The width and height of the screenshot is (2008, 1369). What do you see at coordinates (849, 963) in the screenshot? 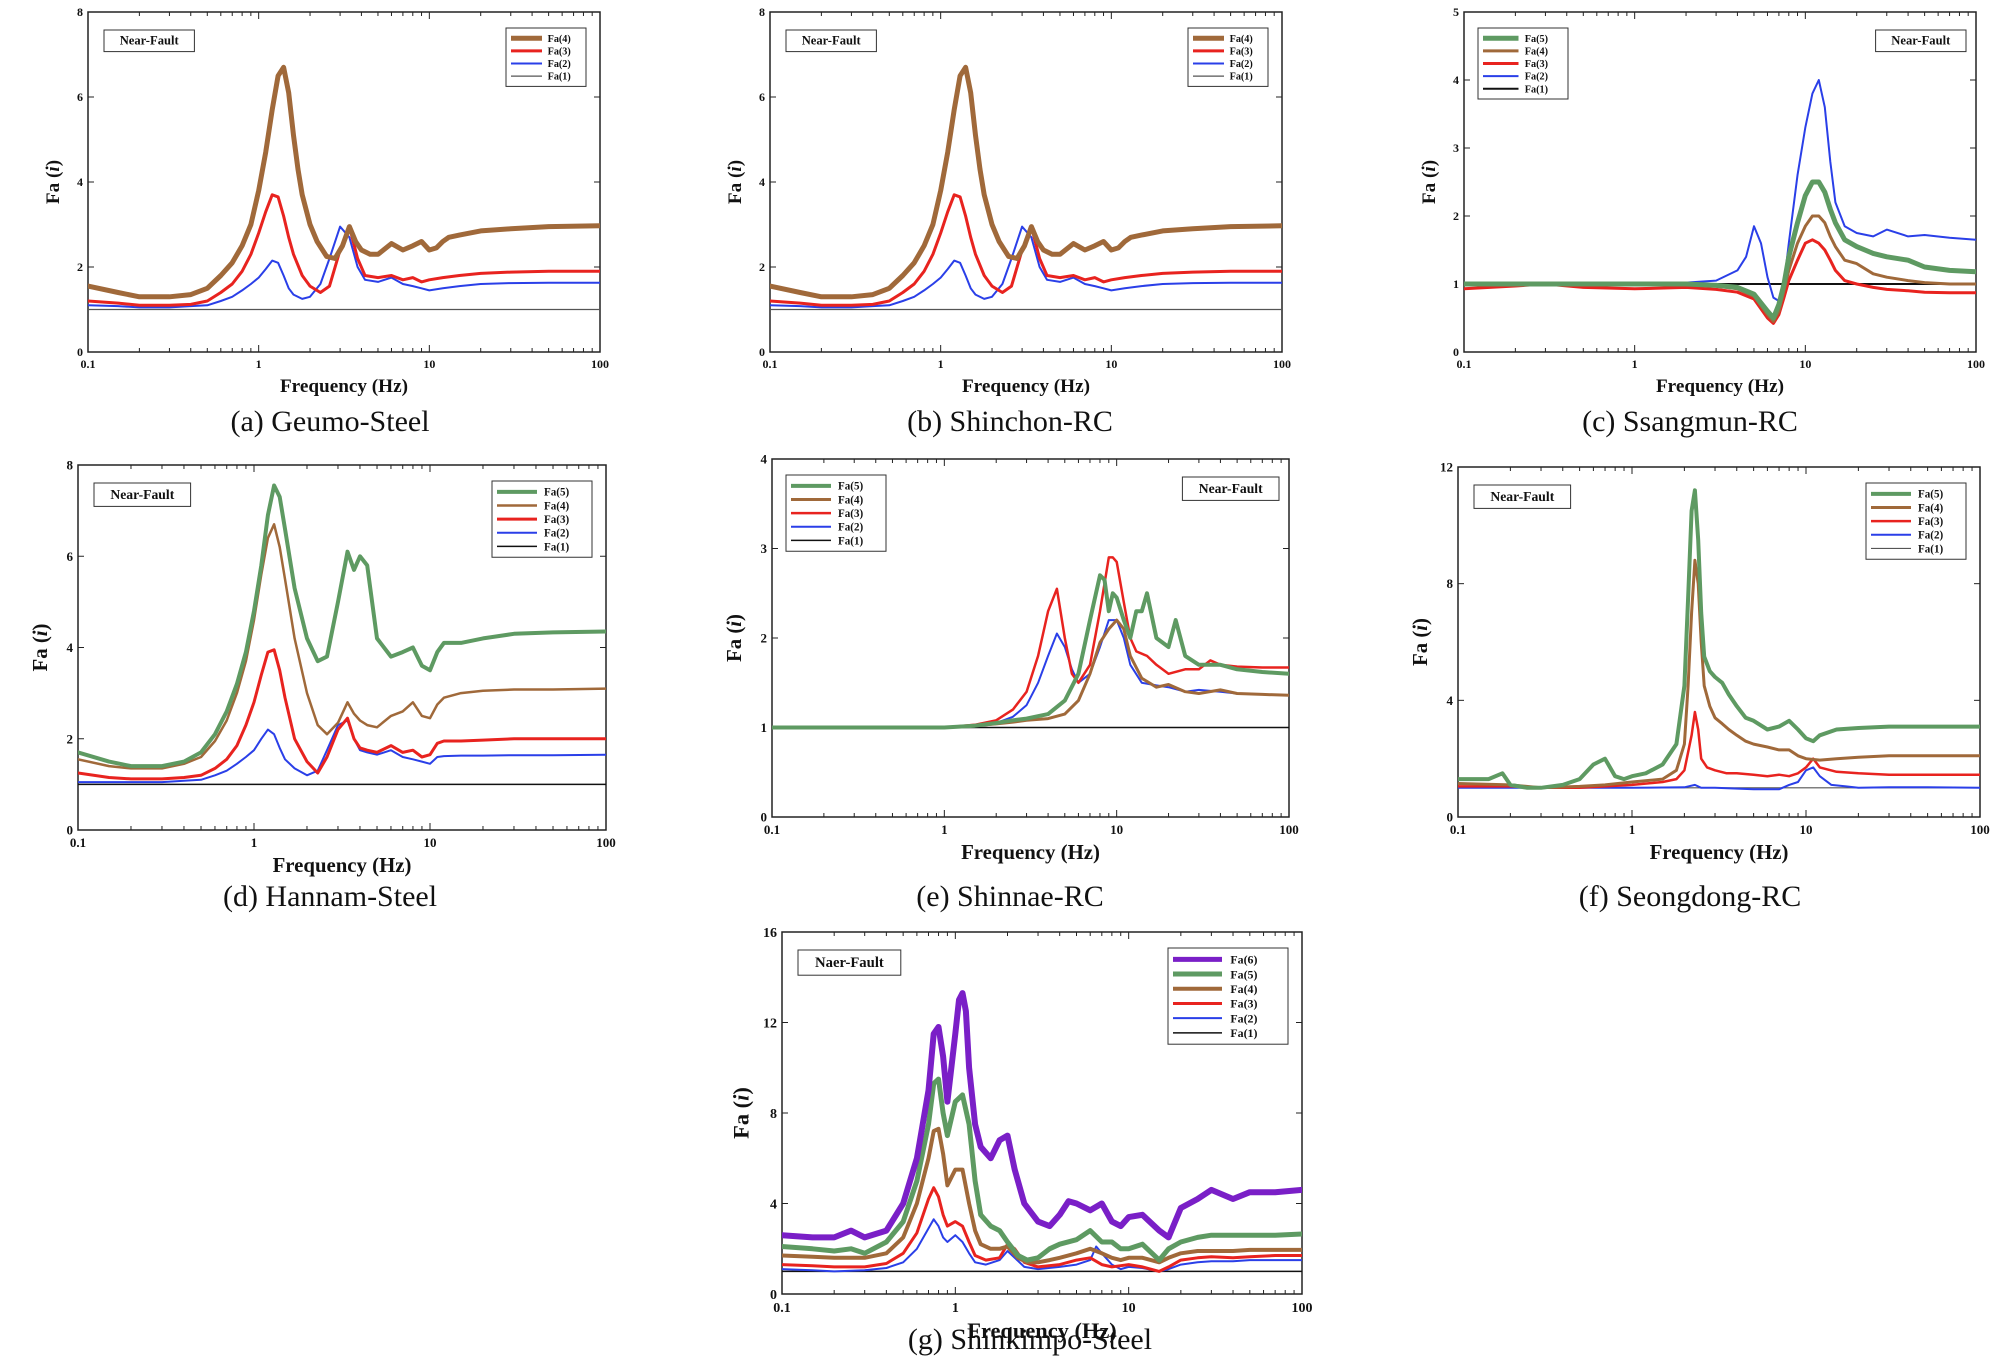
I see `annotation-label: Naer-Fault` at bounding box center [849, 963].